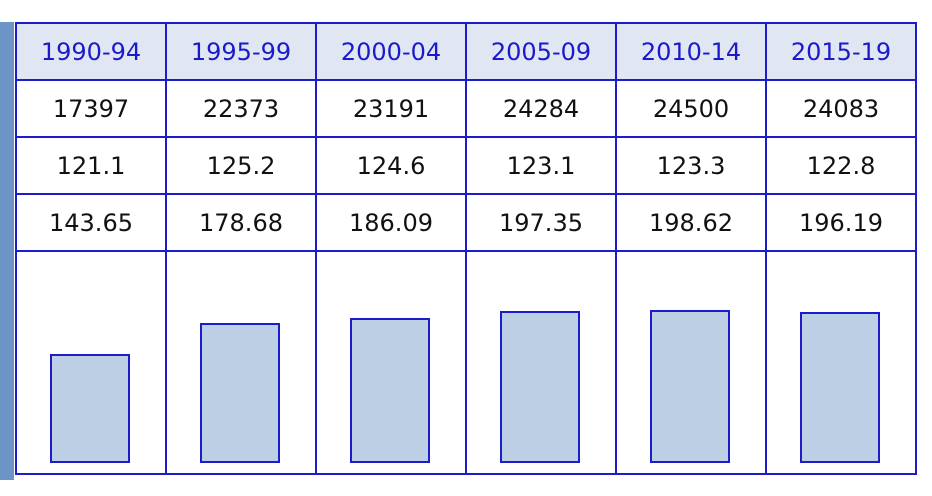  I want to click on table-cell: 196.19, so click(841, 222).